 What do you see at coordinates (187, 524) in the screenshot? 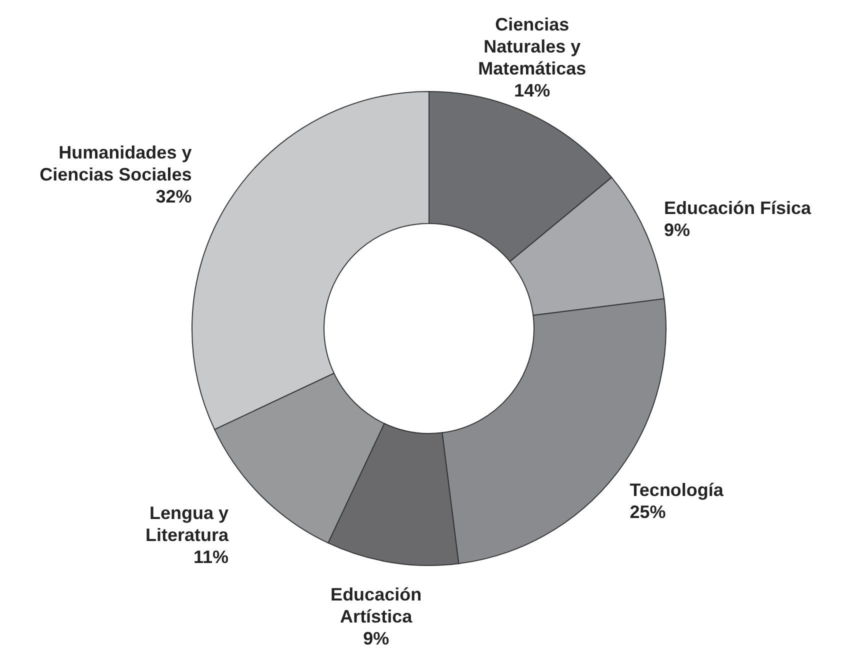
I see `slice-label: Lengua y Literatura` at bounding box center [187, 524].